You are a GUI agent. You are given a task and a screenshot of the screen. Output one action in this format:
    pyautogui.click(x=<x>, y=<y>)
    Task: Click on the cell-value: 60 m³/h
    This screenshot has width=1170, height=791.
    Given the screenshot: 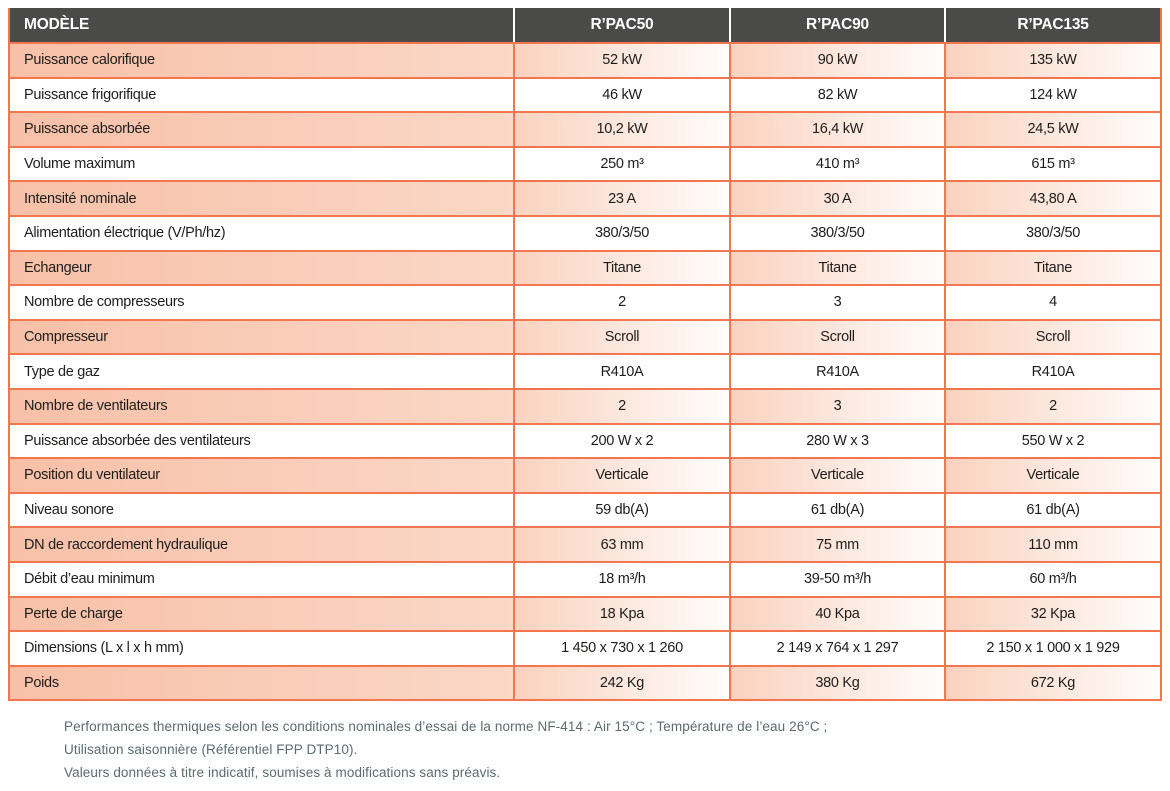 What is the action you would take?
    pyautogui.click(x=1052, y=579)
    